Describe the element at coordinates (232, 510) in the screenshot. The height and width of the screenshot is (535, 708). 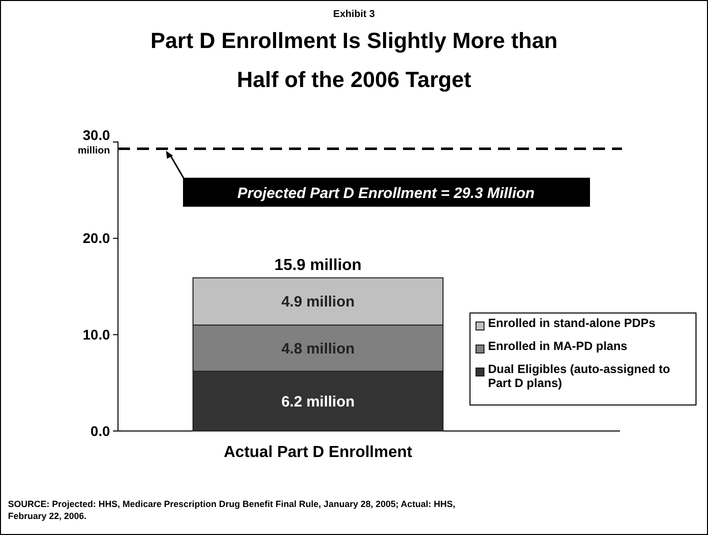
I see `source-note: SOURCE: Projected: HHS, Medicare Prescription Drug Benefit Final Rule, January 28, 2005; Actual: HHS, February 22, 2006.` at that location.